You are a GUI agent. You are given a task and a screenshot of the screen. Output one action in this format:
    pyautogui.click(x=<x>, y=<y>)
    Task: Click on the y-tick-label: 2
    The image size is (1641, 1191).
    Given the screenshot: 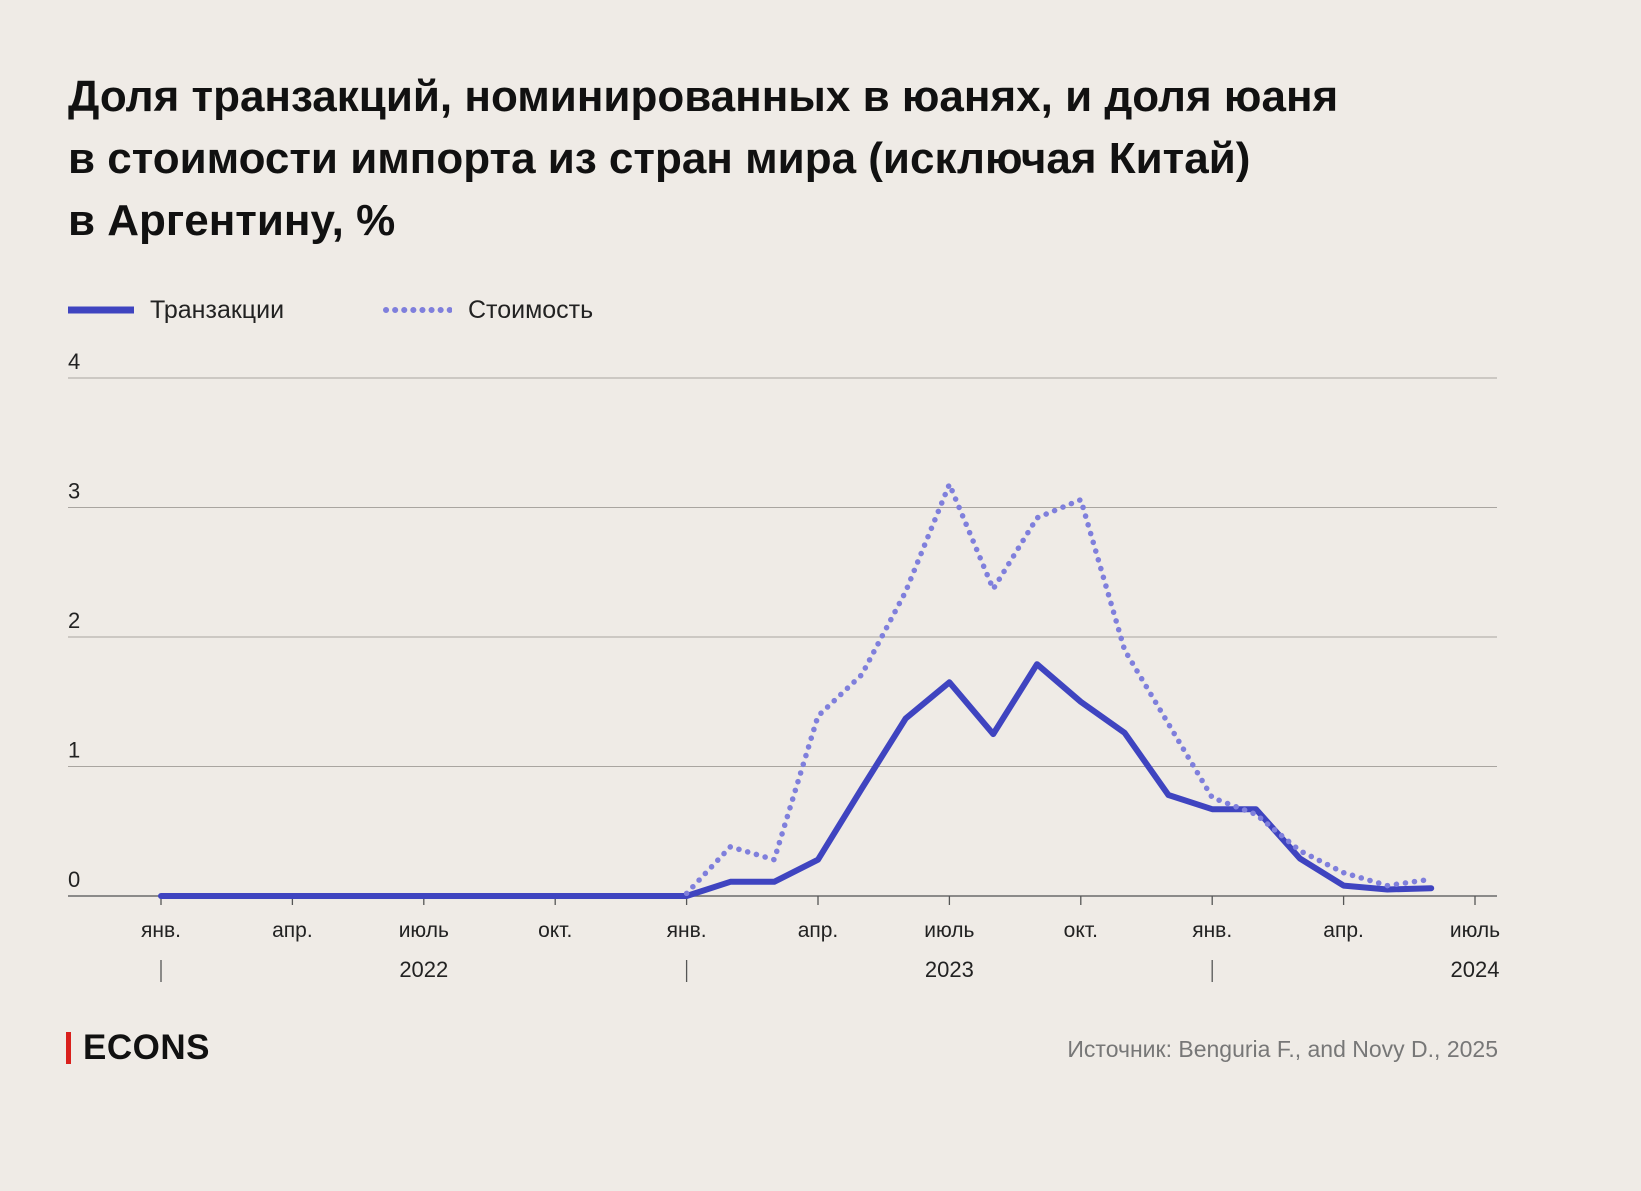 What is the action you would take?
    pyautogui.click(x=74, y=620)
    